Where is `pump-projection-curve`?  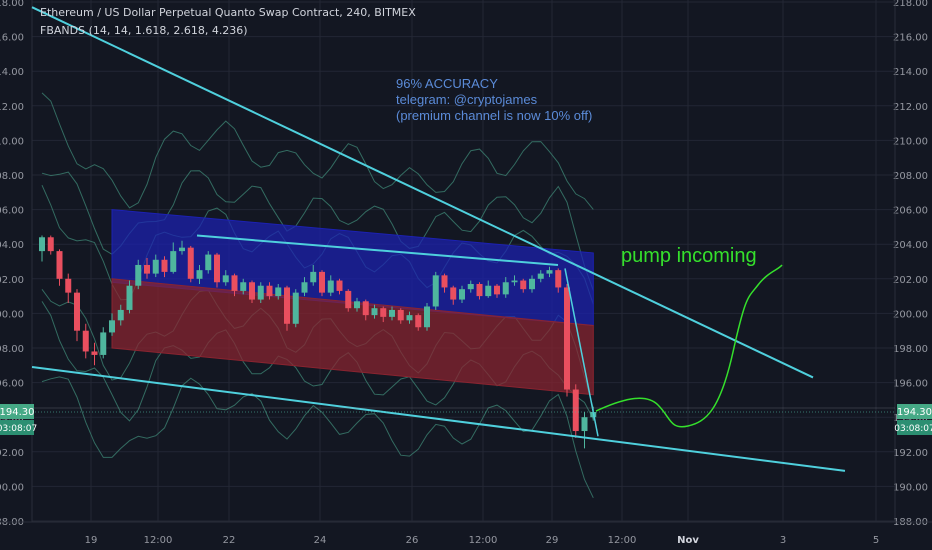 pump-projection-curve is located at coordinates (689, 346).